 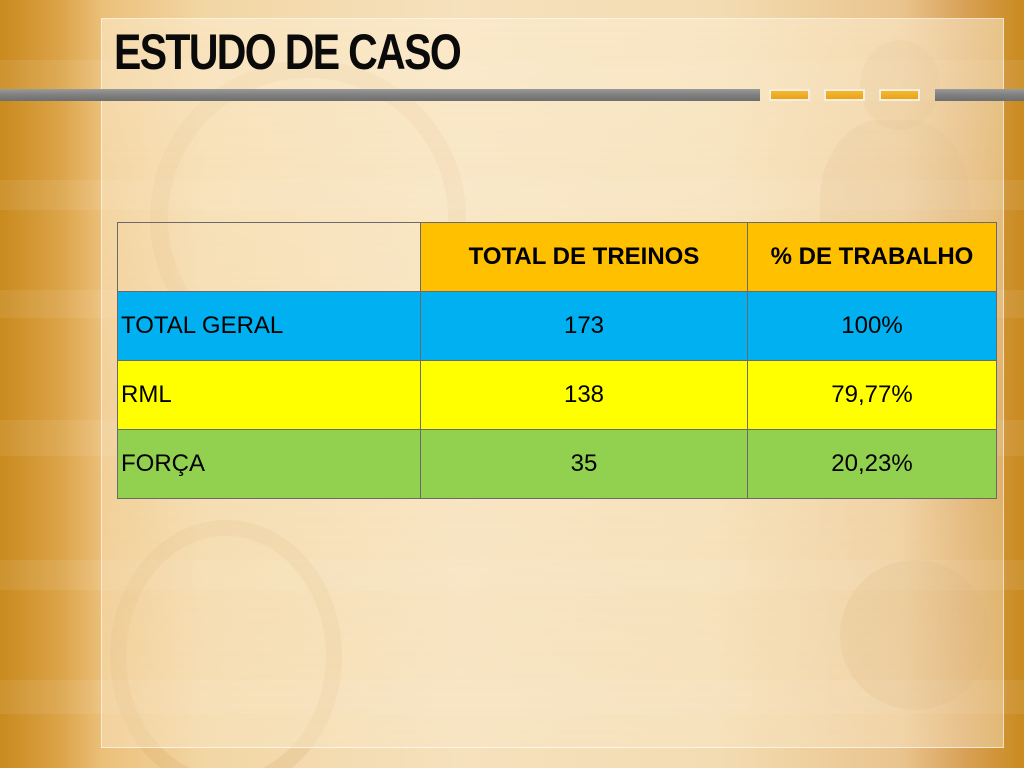 I want to click on table-row: RML 138 79,77%, so click(x=557, y=395).